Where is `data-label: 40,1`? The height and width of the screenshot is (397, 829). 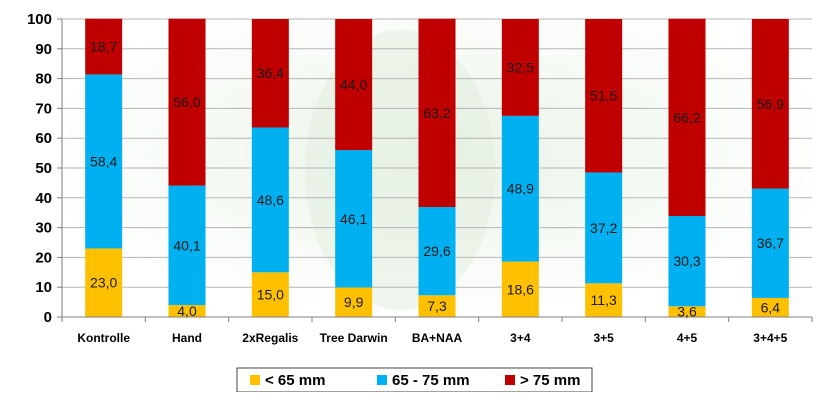
data-label: 40,1 is located at coordinates (186, 245).